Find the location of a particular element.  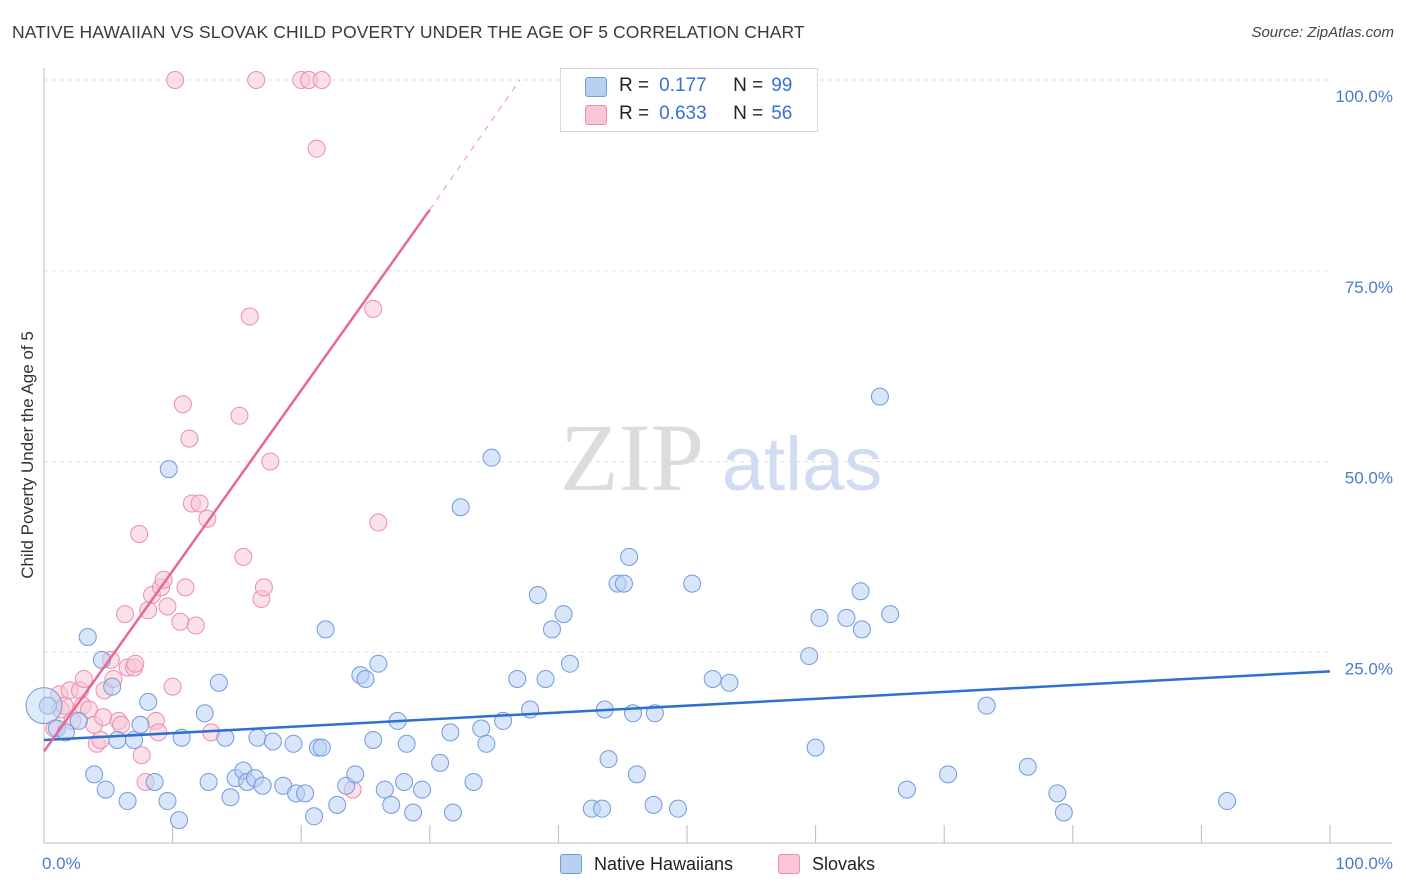

slovaks-trend-line-extension is located at coordinates (475, 145).